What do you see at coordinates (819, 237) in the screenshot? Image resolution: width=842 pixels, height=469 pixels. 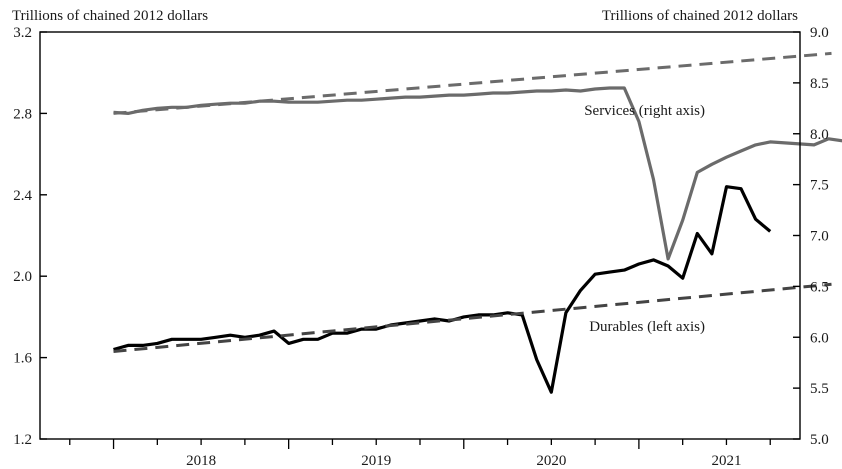 I see `right-tick-label: 7.0` at bounding box center [819, 237].